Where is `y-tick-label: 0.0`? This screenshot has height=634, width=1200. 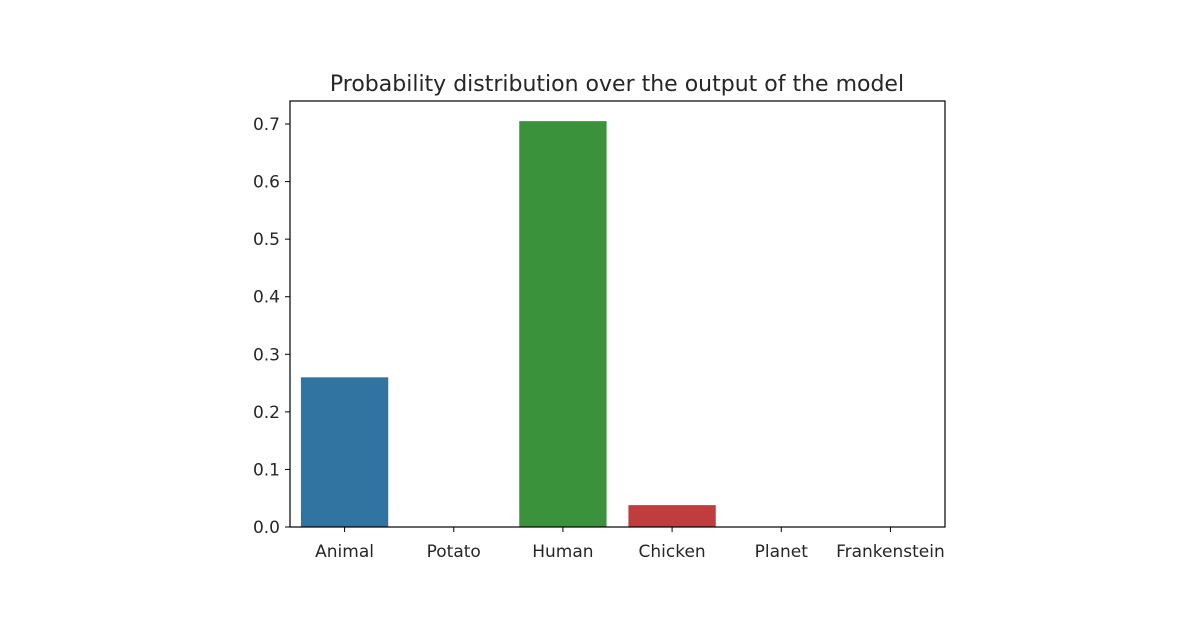
y-tick-label: 0.0 is located at coordinates (266, 528).